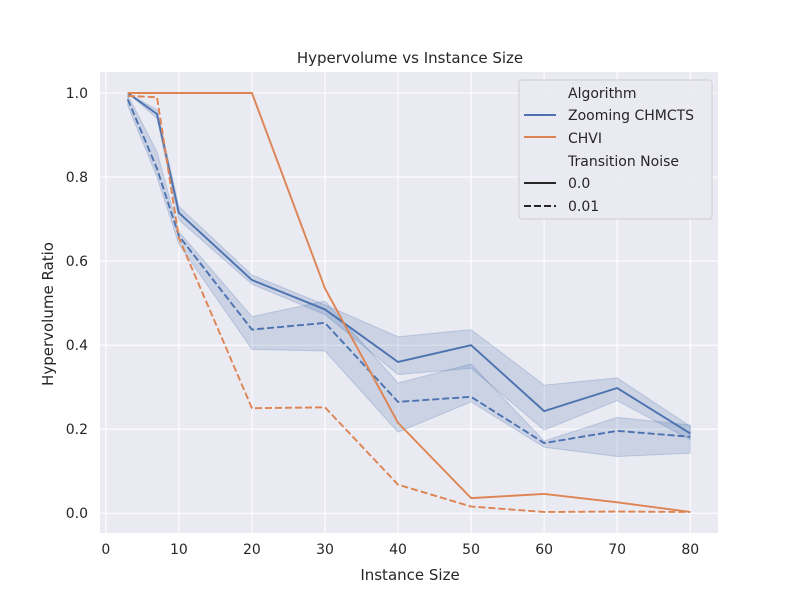  I want to click on legend-box, so click(615, 149).